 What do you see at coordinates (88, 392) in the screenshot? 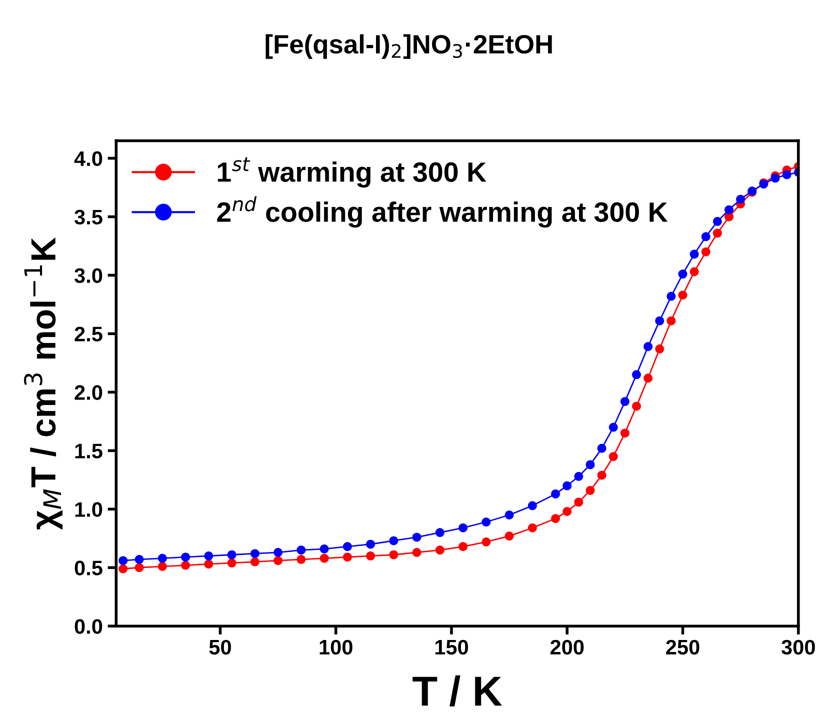
I see `y-tick-label: 2.0` at bounding box center [88, 392].